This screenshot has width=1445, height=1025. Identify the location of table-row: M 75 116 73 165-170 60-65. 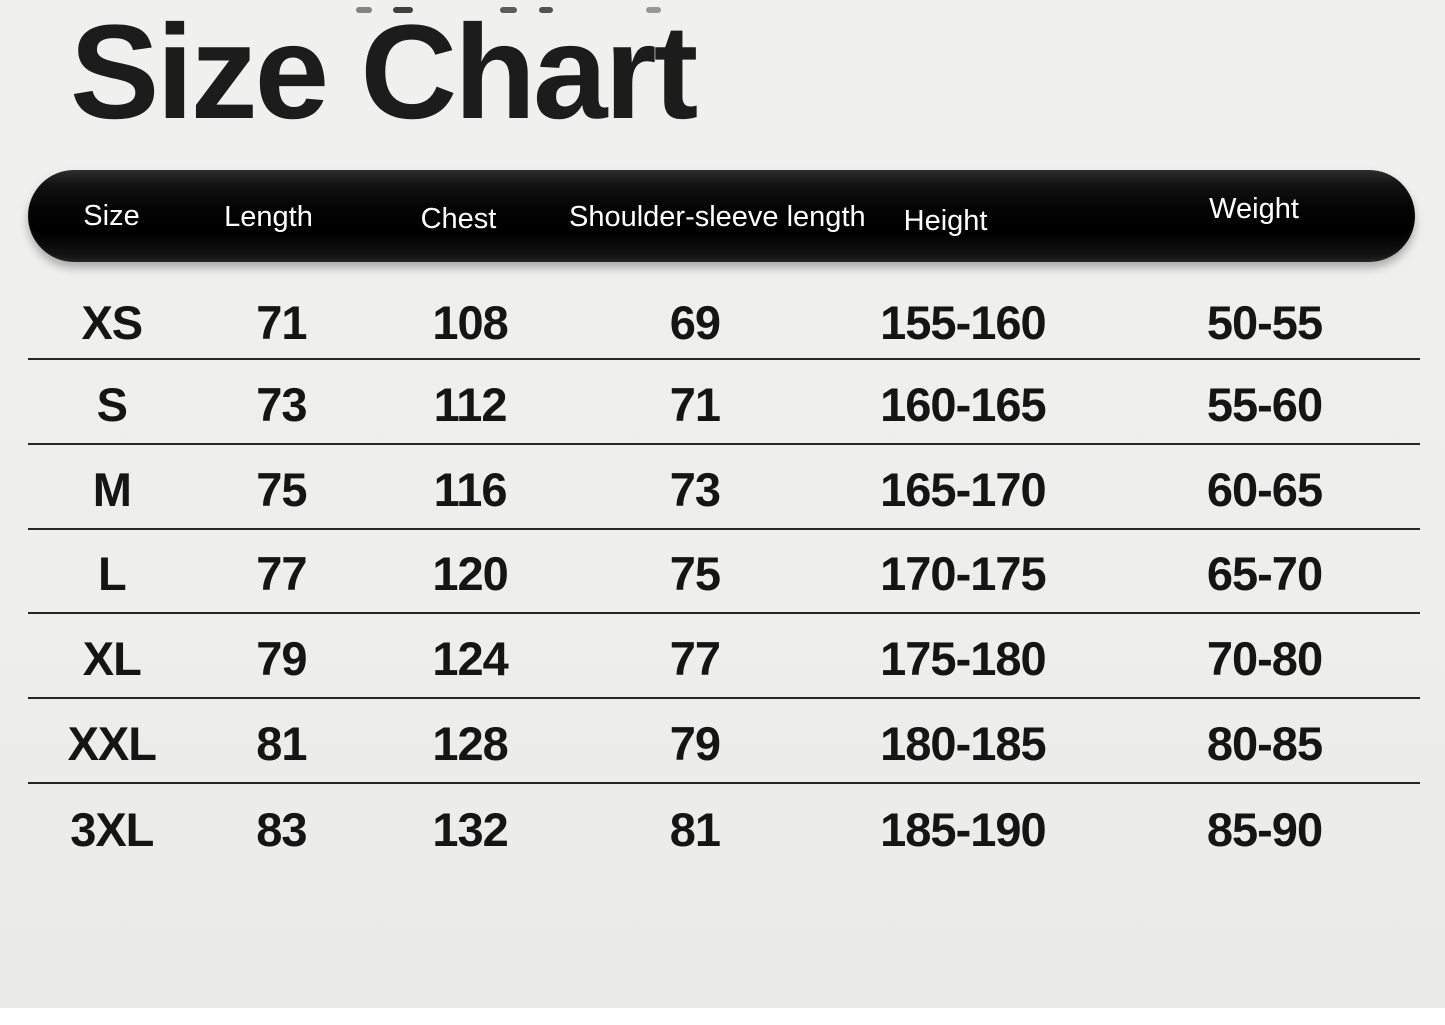
(724, 487).